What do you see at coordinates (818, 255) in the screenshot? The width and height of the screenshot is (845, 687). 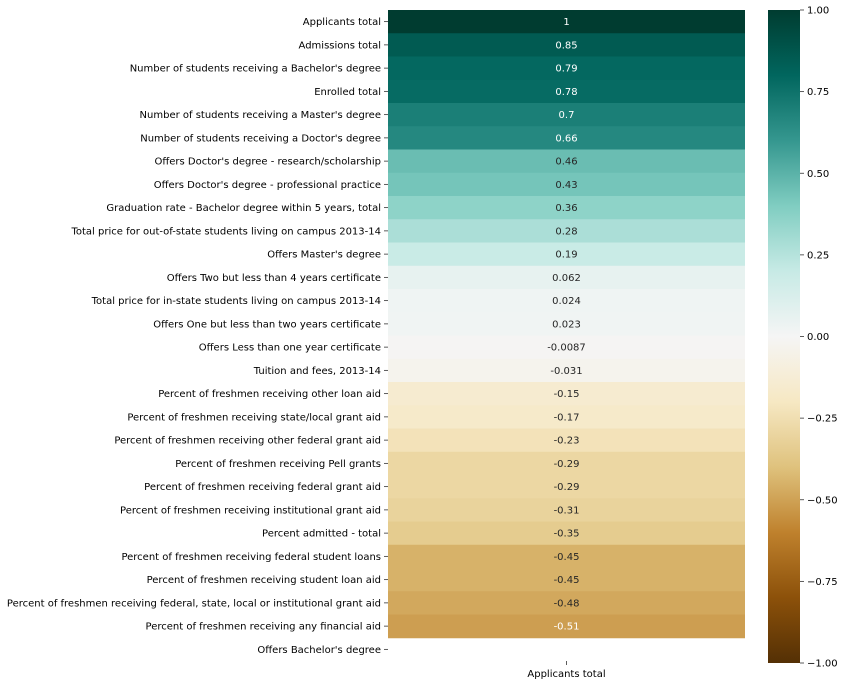 I see `colorbar-tick-label: 0.25` at bounding box center [818, 255].